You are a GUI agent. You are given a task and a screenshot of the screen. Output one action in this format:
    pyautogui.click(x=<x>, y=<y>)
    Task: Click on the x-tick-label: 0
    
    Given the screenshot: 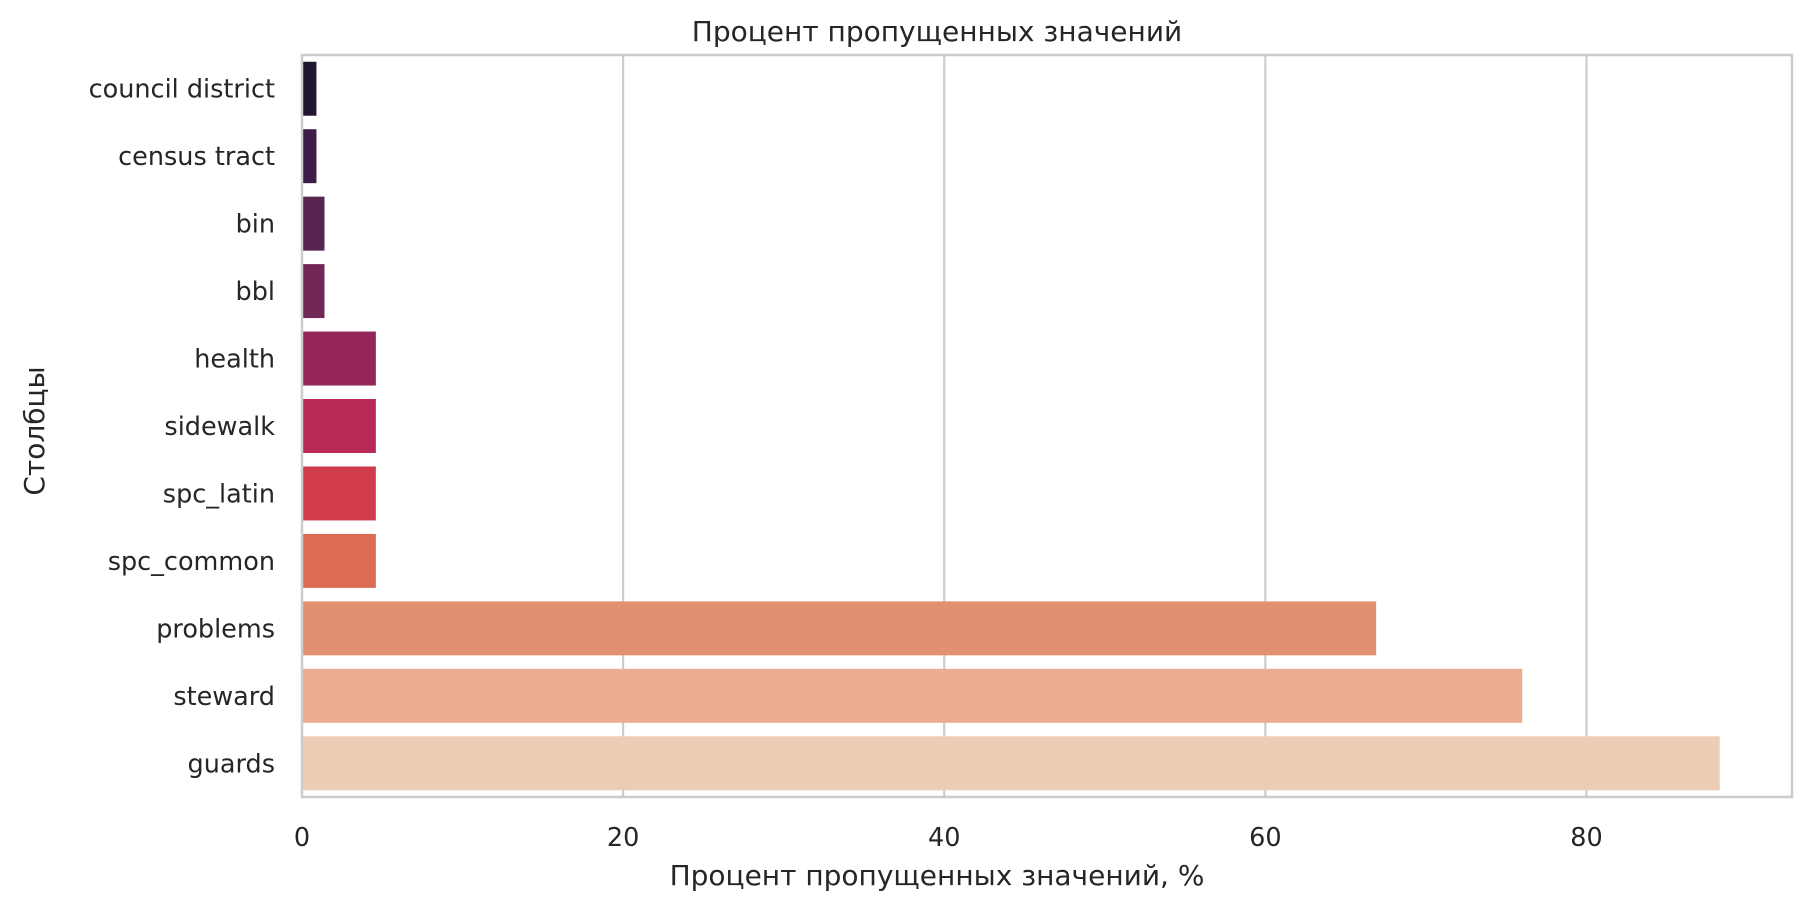 What is the action you would take?
    pyautogui.click(x=302, y=838)
    